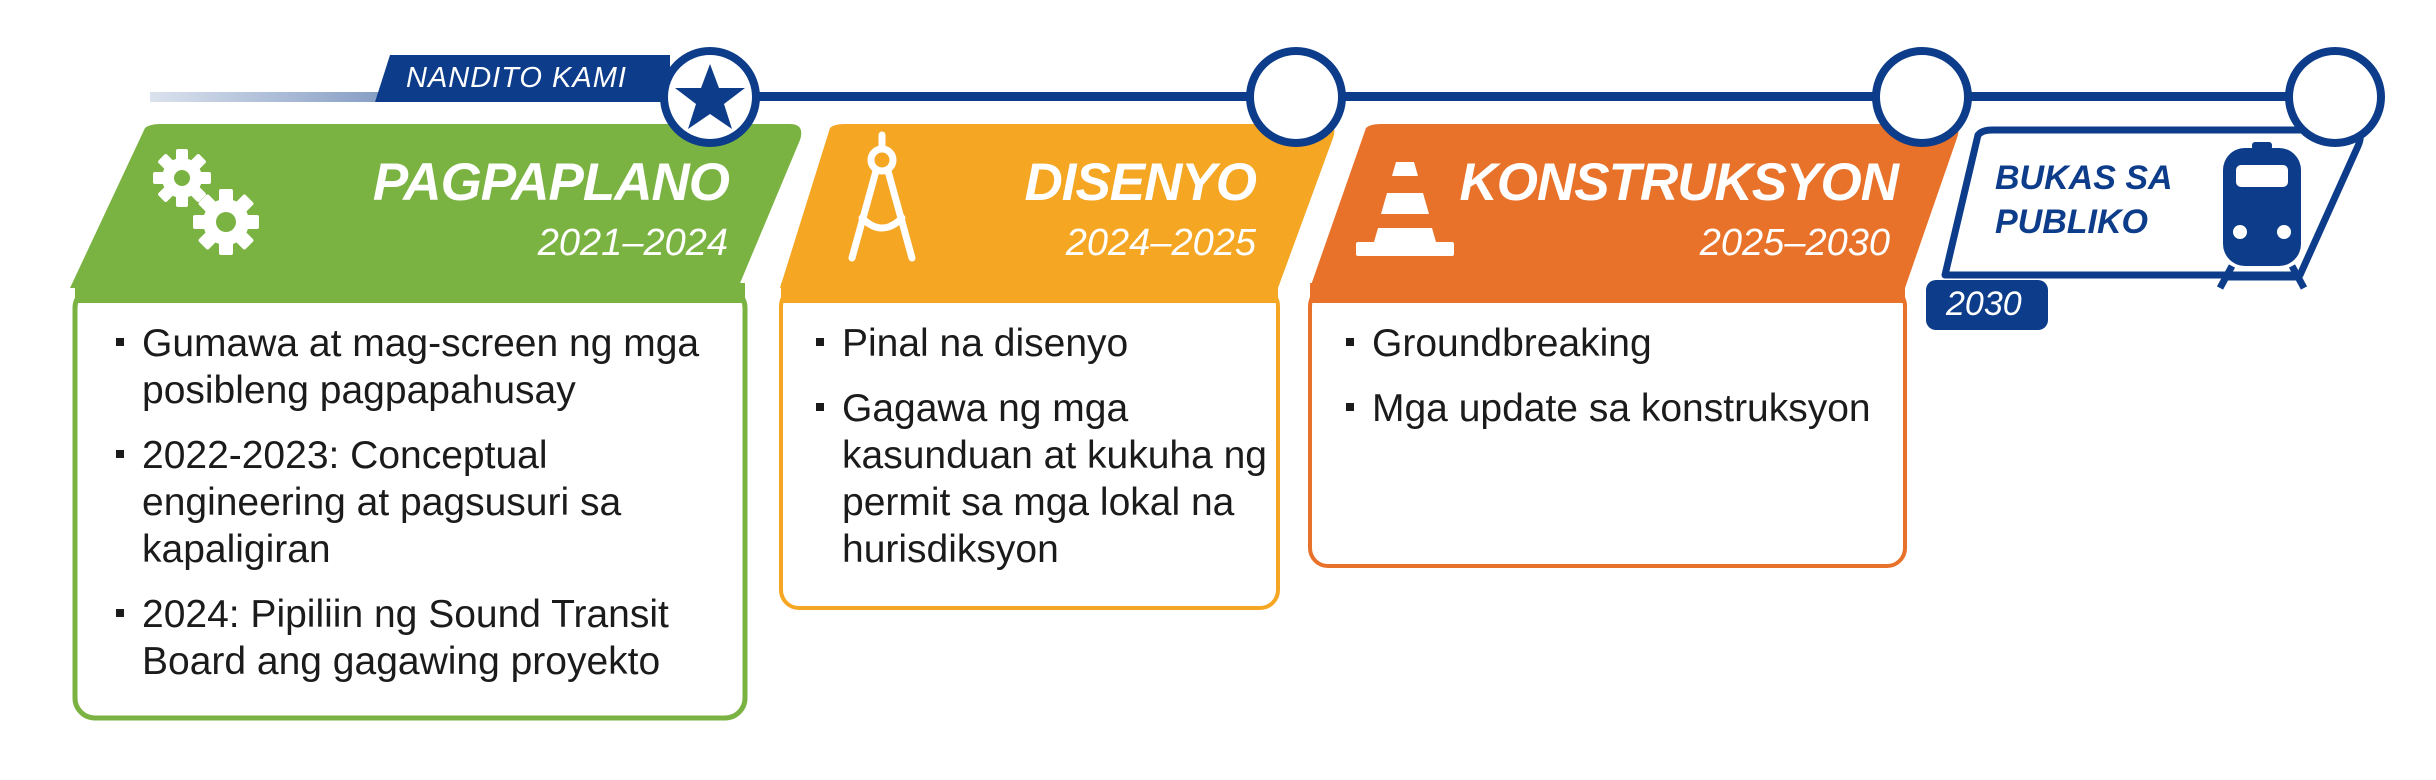 This screenshot has height=780, width=2436. I want to click on train-icon, so click(2262, 216).